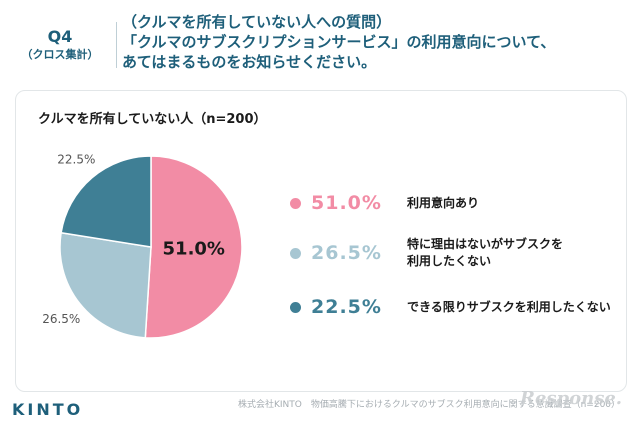 This screenshot has height=426, width=640. Describe the element at coordinates (485, 252) in the screenshot. I see `legend-label-2: 特に理由はないがサブスクを 利用したくない` at that location.